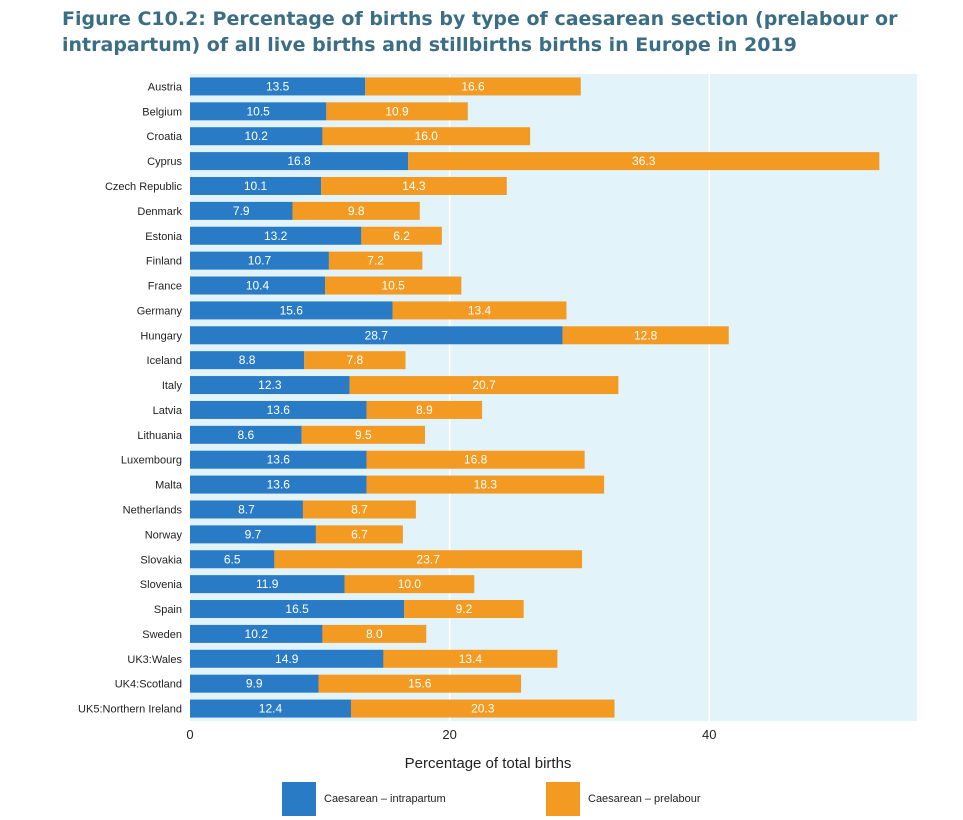  Describe the element at coordinates (644, 799) in the screenshot. I see `legend-label-prelabour: Caesarean – prelabour` at that location.